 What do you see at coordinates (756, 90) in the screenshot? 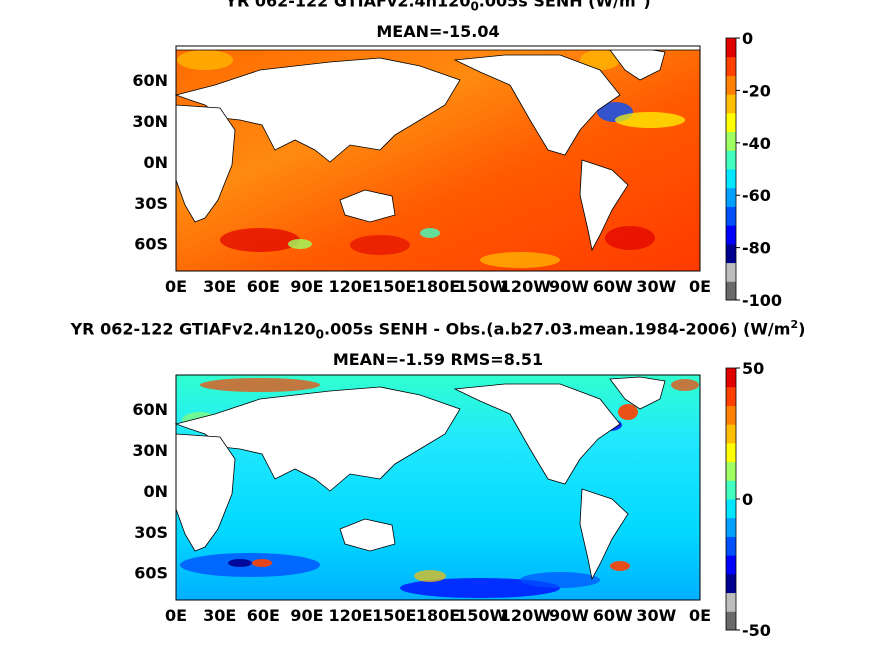
I see `colorbar-tick-label: -20` at bounding box center [756, 90].